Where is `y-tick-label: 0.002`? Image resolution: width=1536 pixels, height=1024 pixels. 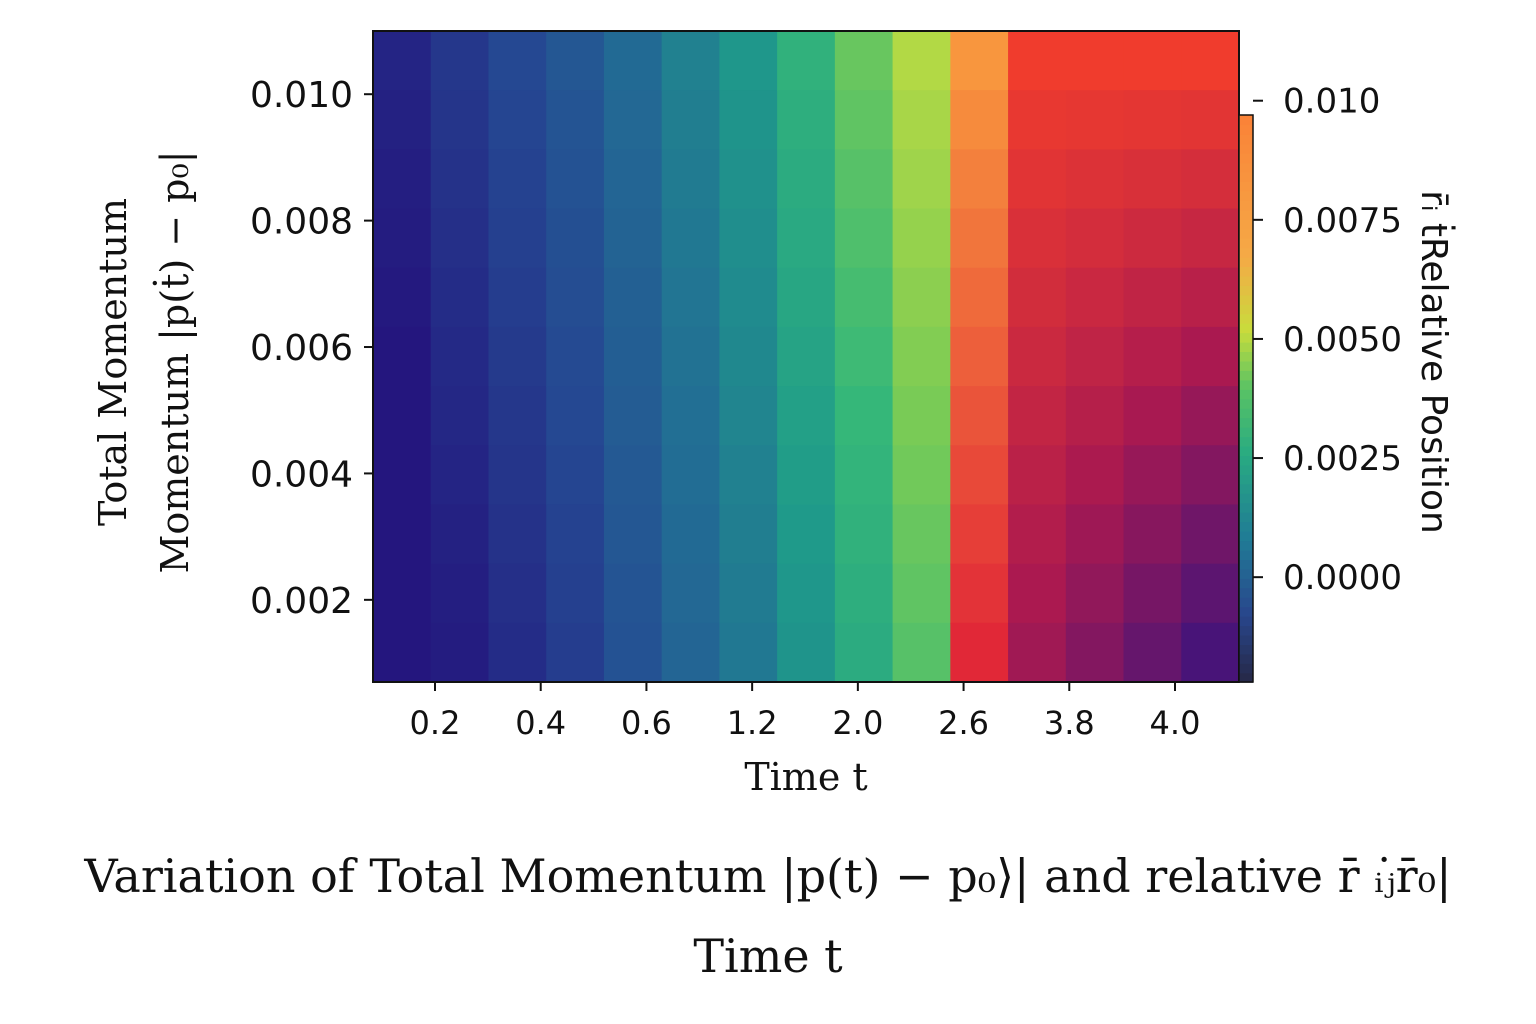
y-tick-label: 0.002 is located at coordinates (301, 601).